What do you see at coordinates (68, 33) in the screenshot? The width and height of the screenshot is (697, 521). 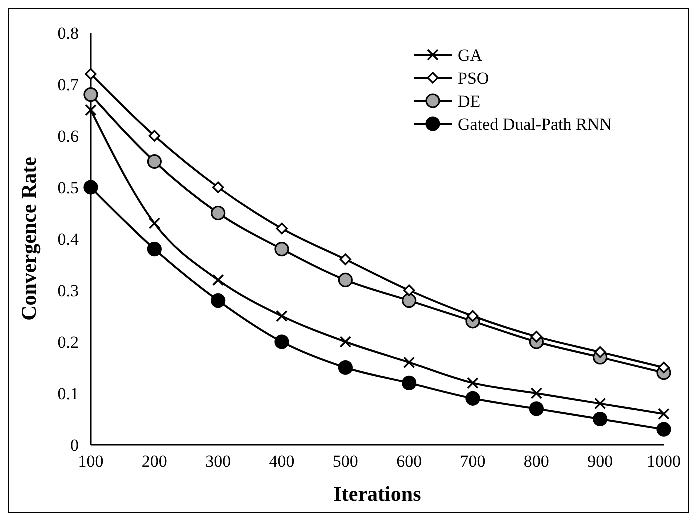 I see `y-tick-label: 0.8` at bounding box center [68, 33].